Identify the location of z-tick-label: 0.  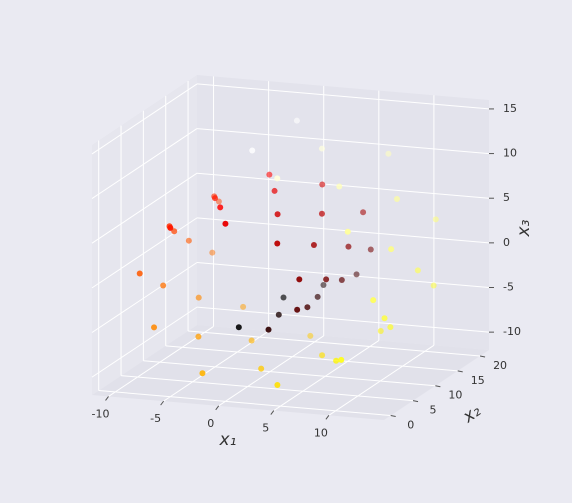
(506, 242).